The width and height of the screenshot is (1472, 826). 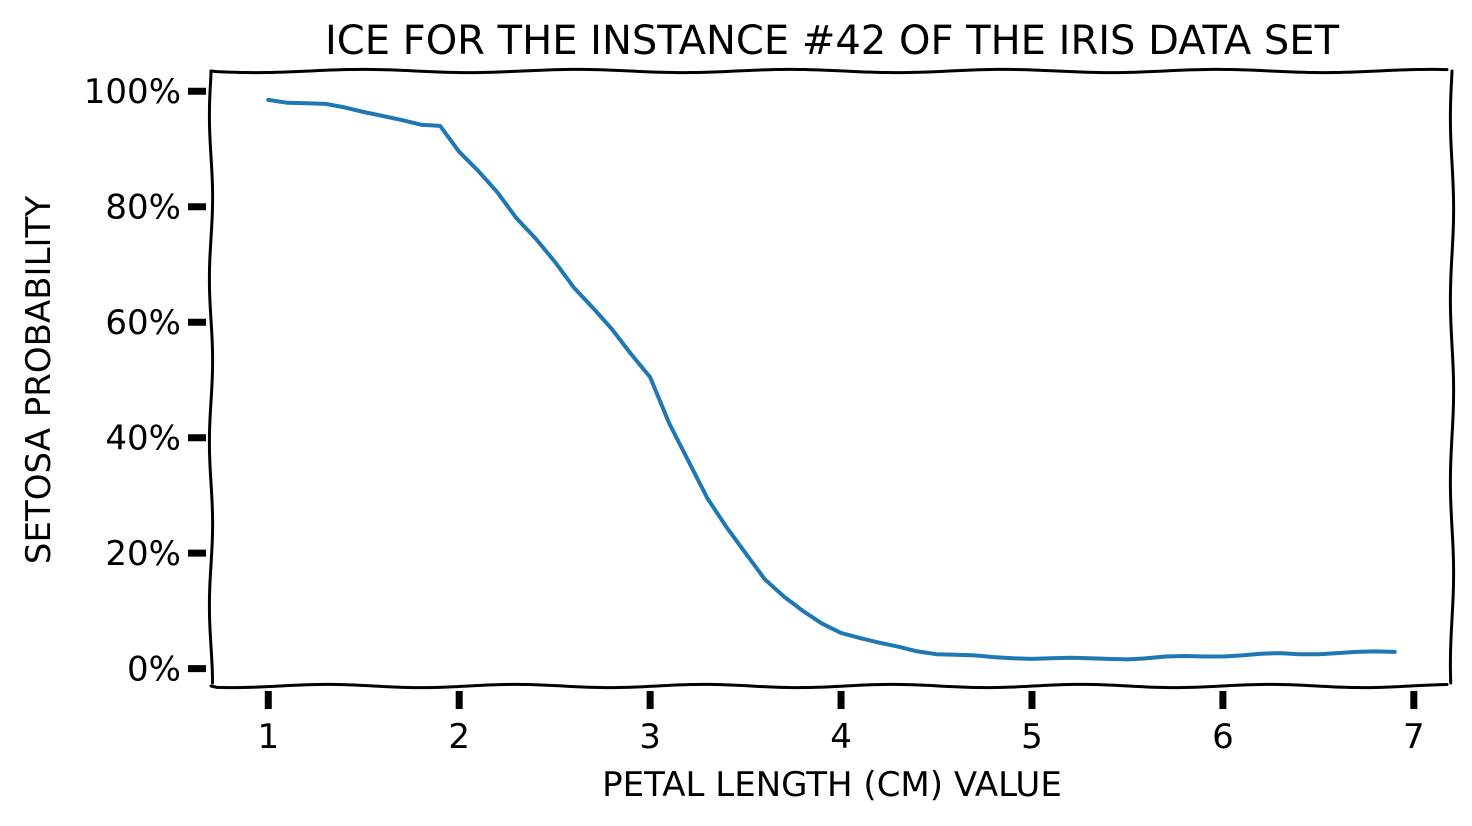 What do you see at coordinates (145, 381) in the screenshot?
I see `y-axis-ticks: 0% 20% 40% 60% 80% 100%` at bounding box center [145, 381].